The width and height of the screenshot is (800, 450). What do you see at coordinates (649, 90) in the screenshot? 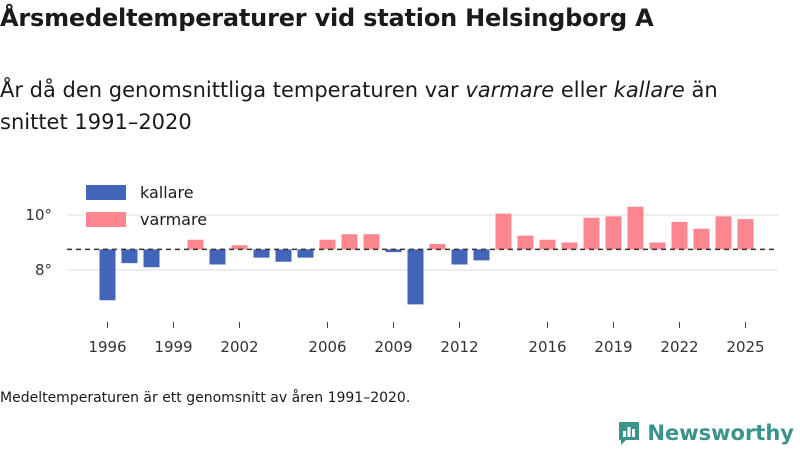
I see `subtitle-cold-word: kallare` at bounding box center [649, 90].